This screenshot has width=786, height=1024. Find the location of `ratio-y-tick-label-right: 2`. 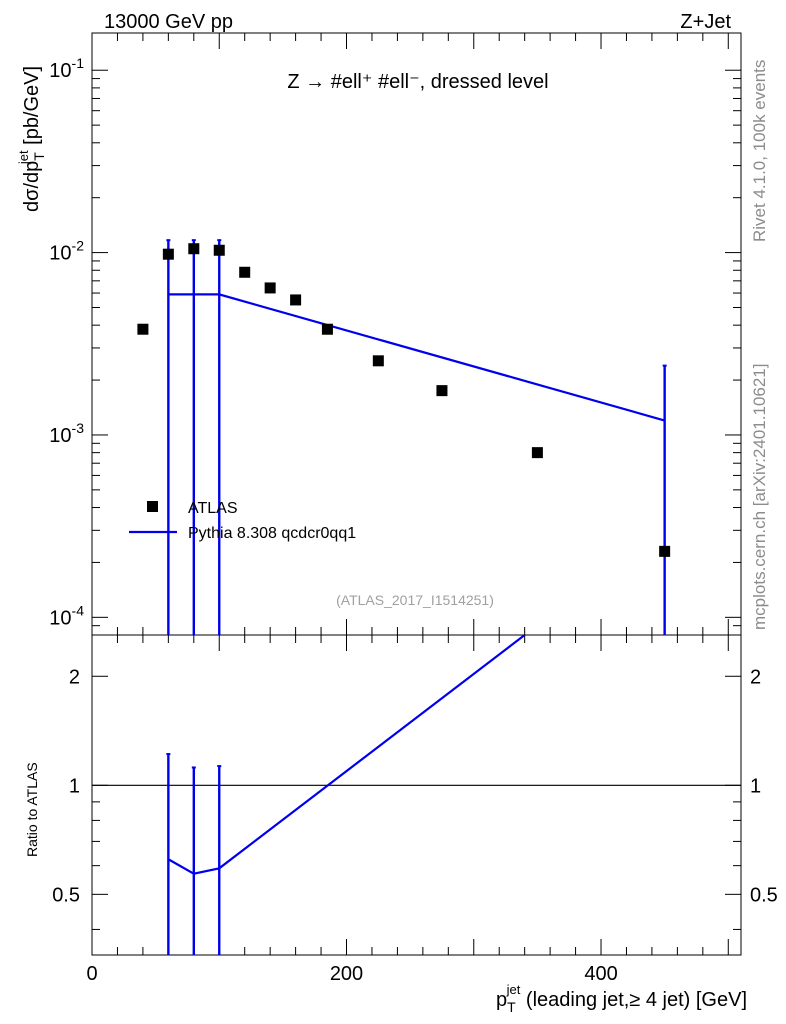

ratio-y-tick-label-right: 2 is located at coordinates (755, 677).